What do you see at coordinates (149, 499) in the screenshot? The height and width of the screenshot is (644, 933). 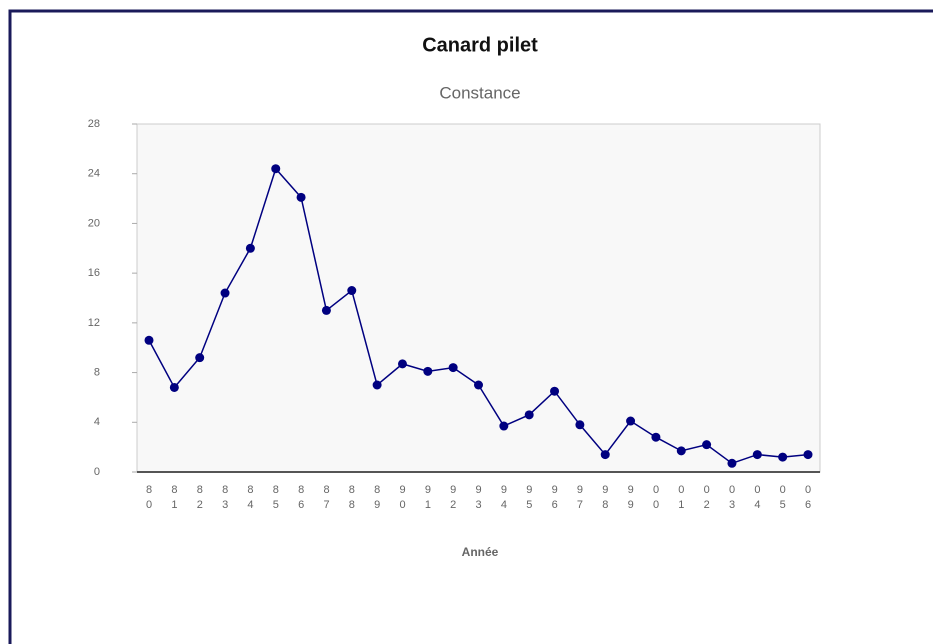 I see `x-tick-label: 80` at bounding box center [149, 499].